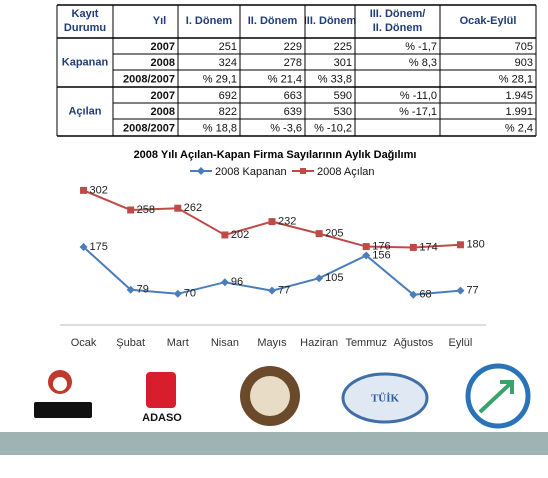 The width and height of the screenshot is (548, 478). I want to click on data-label: 205, so click(334, 234).